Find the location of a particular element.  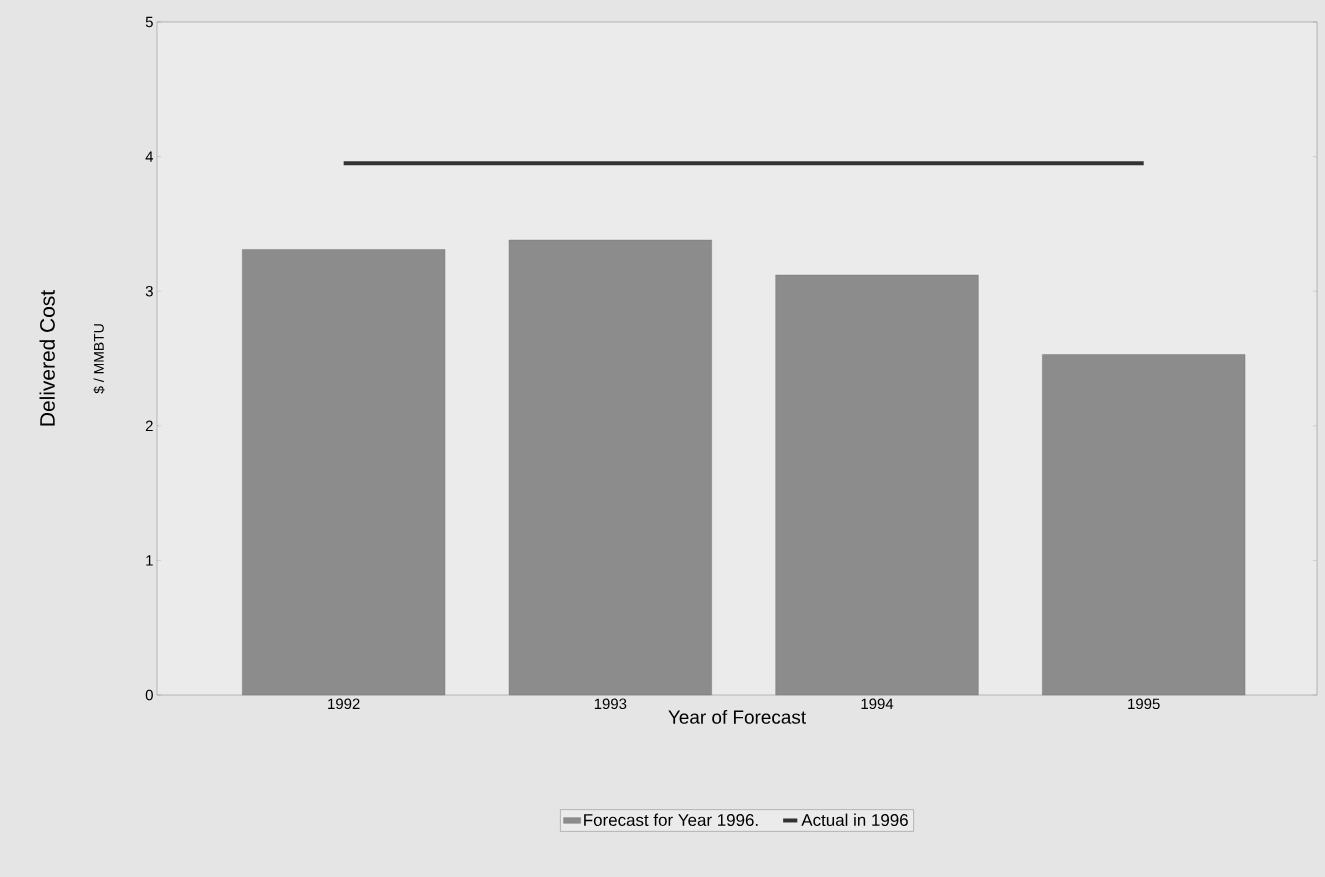

y-tick-label: 0 is located at coordinates (149, 695).